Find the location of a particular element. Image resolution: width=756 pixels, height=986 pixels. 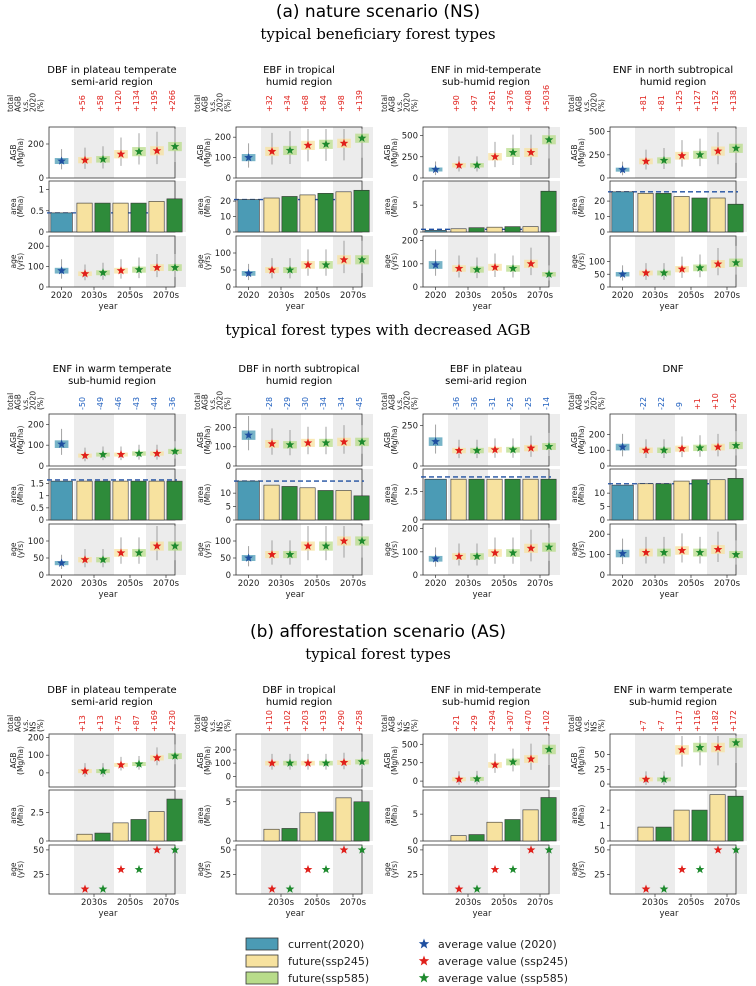

legend-swatch-ssp585 is located at coordinates (262, 978).